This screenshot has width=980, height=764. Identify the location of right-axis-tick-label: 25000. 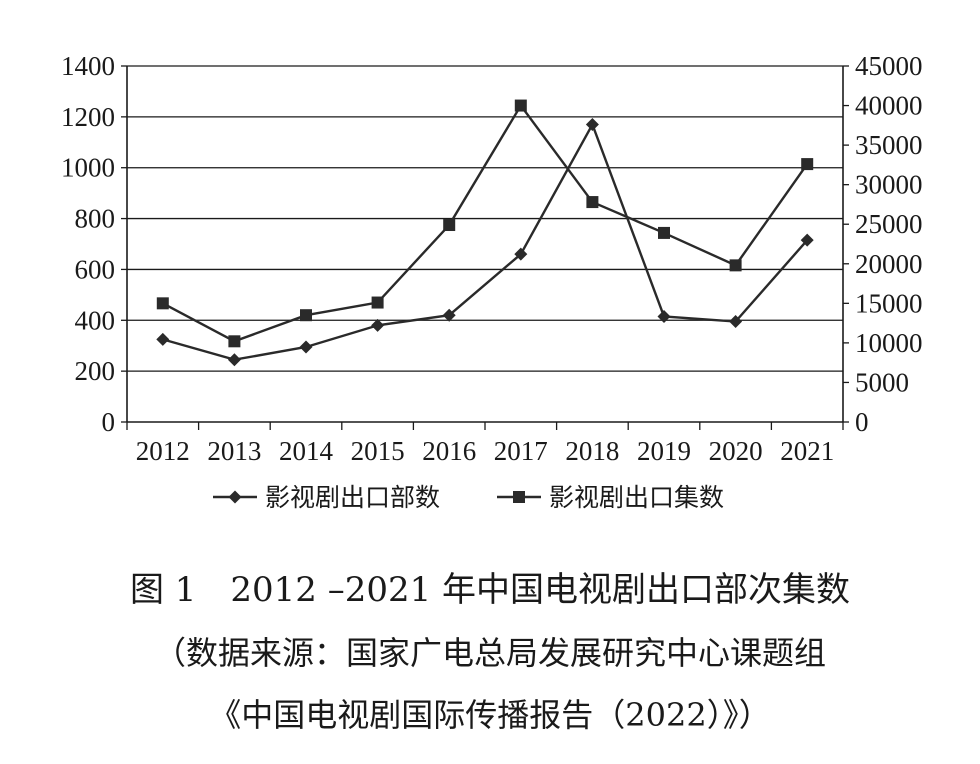
(889, 224).